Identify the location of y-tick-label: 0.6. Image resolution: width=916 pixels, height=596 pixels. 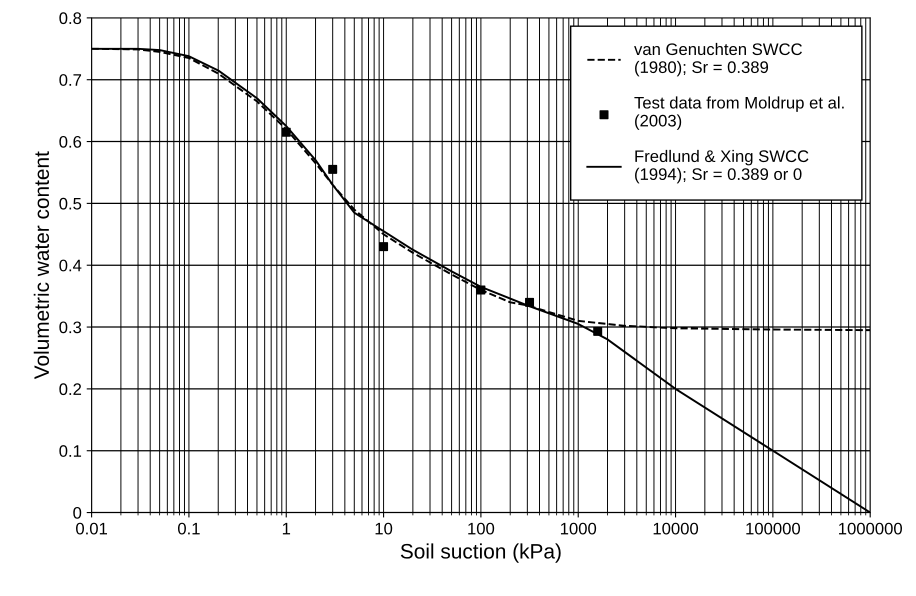
(70, 142).